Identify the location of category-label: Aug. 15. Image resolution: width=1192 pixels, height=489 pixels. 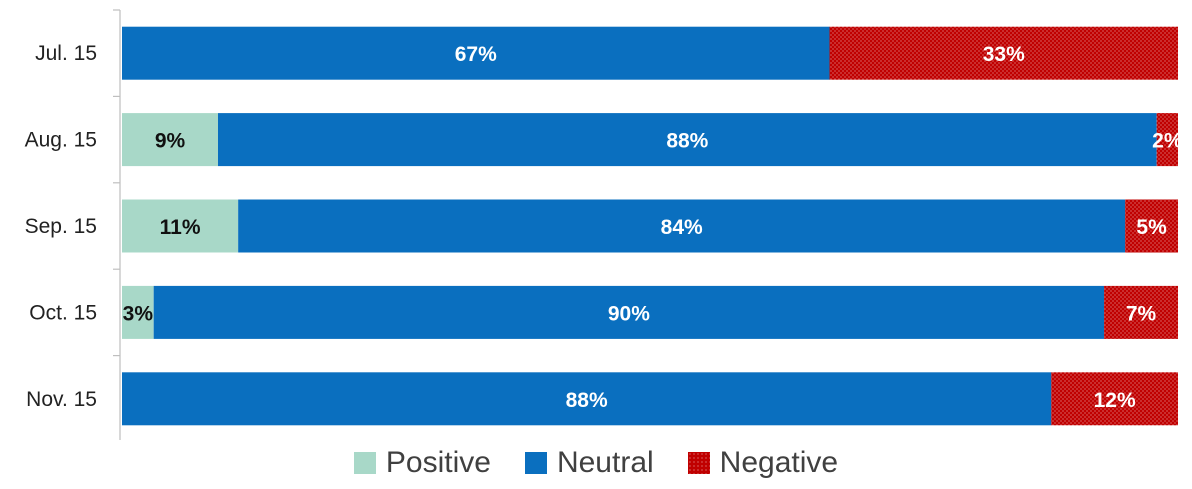
(61, 140).